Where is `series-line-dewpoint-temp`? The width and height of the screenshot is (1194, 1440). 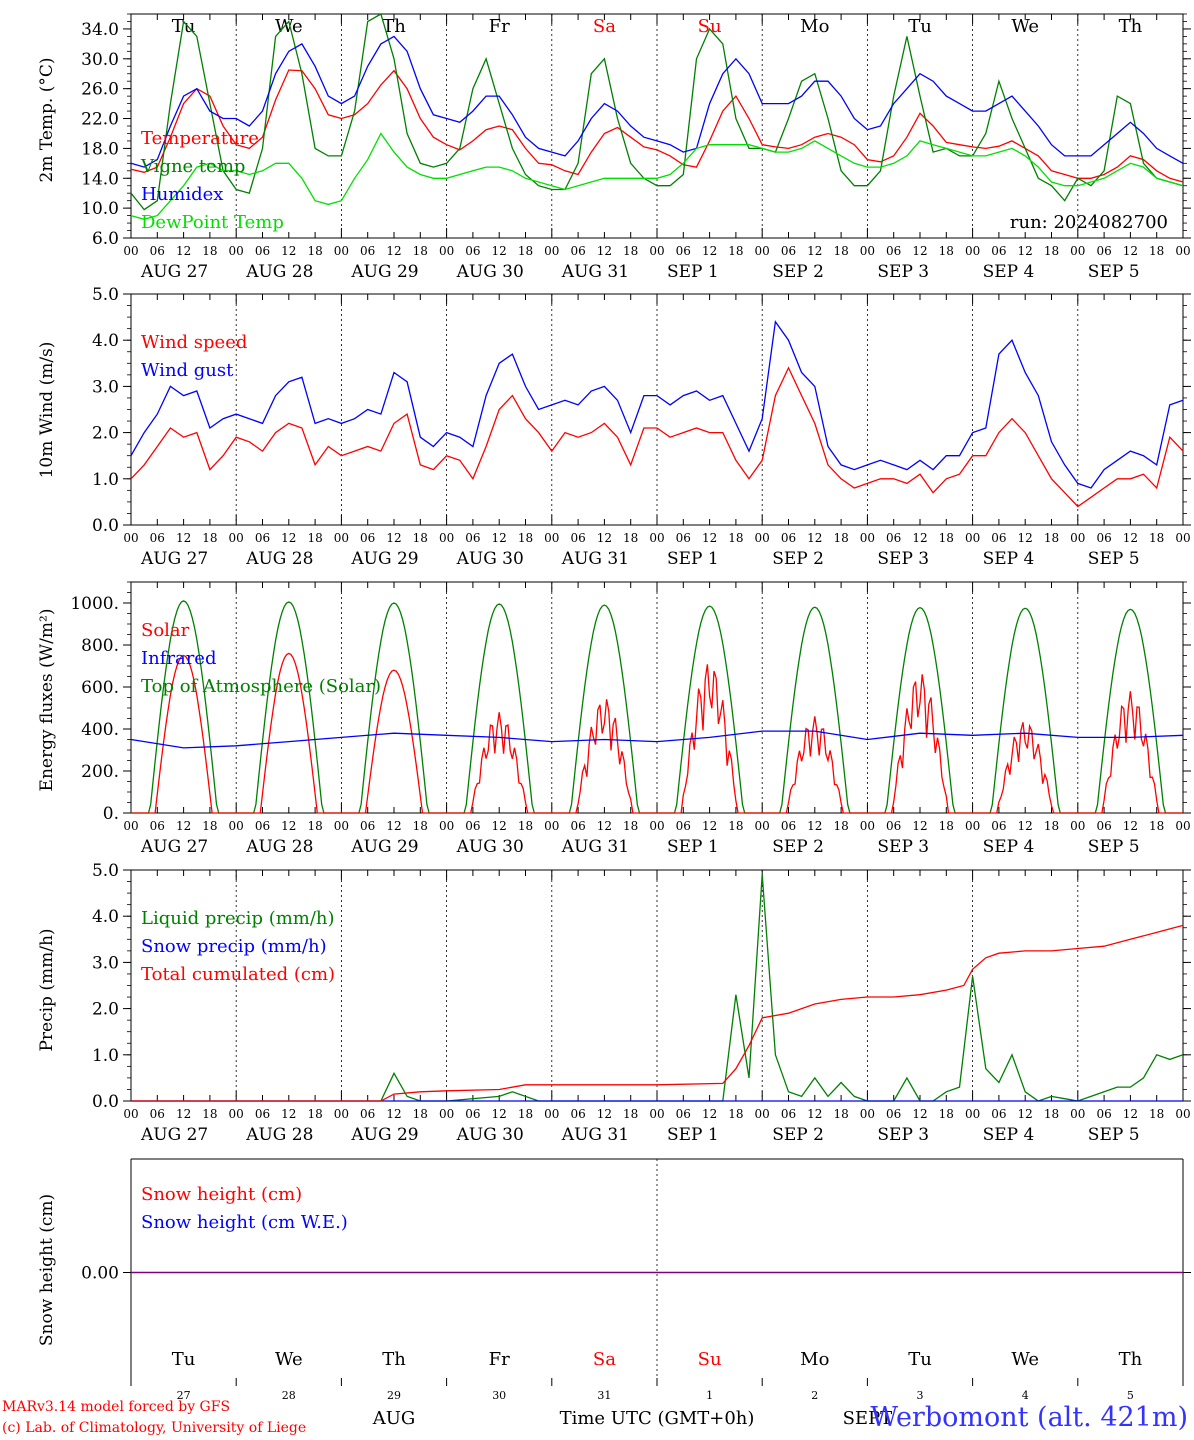 series-line-dewpoint-temp is located at coordinates (657, 176).